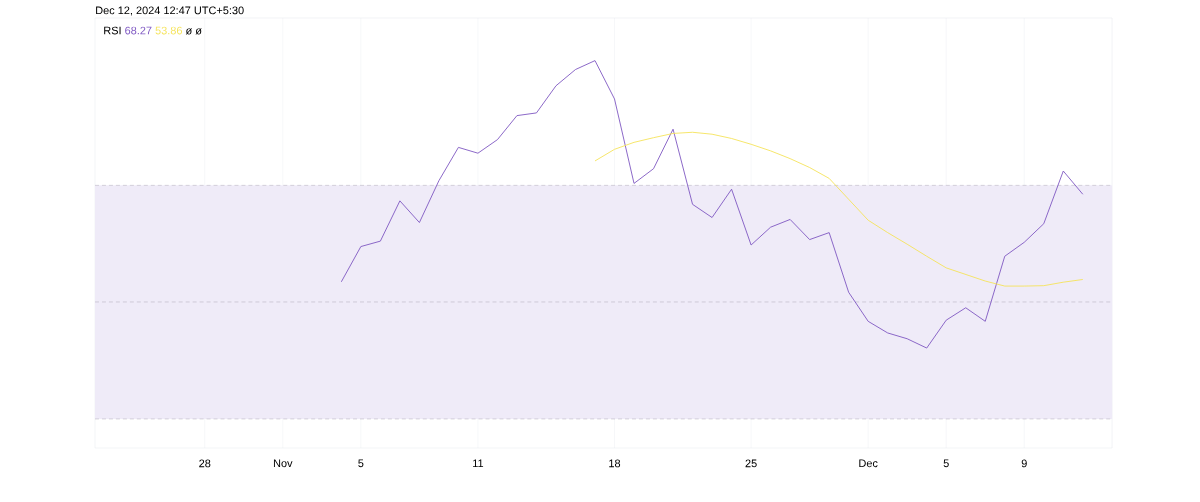 This screenshot has height=502, width=1200. I want to click on text: 68.27, so click(138, 30).